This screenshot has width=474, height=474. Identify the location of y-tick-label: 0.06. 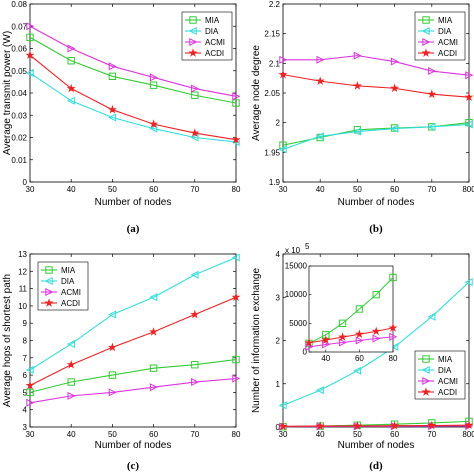
(19, 49).